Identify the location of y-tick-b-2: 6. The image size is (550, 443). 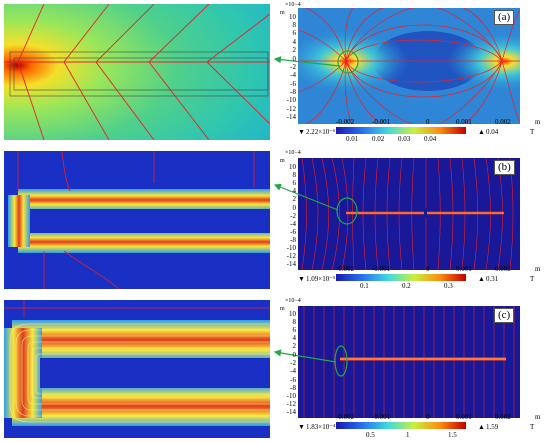
(294, 183).